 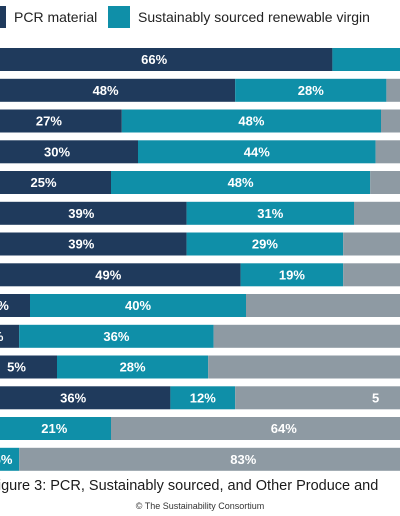 What do you see at coordinates (393, 90) in the screenshot?
I see `bar-segment-row2-s3` at bounding box center [393, 90].